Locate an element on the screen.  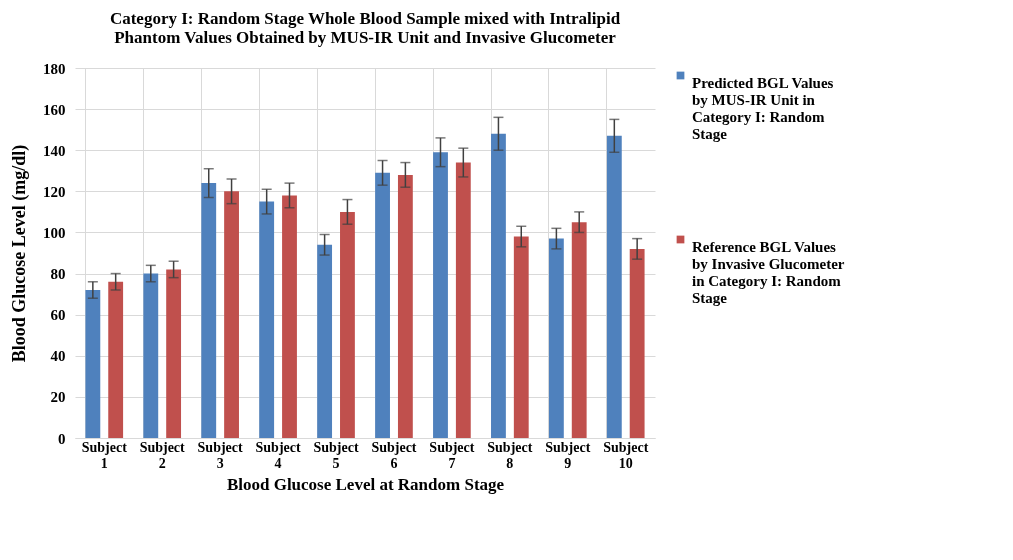
x-tick-label: Subject 8 is located at coordinates (510, 455).